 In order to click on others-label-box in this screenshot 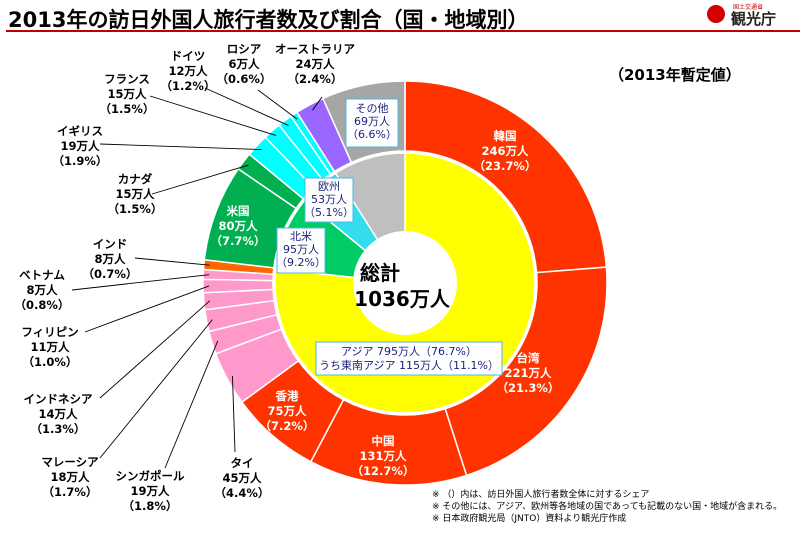, I will do `click(372, 123)`.